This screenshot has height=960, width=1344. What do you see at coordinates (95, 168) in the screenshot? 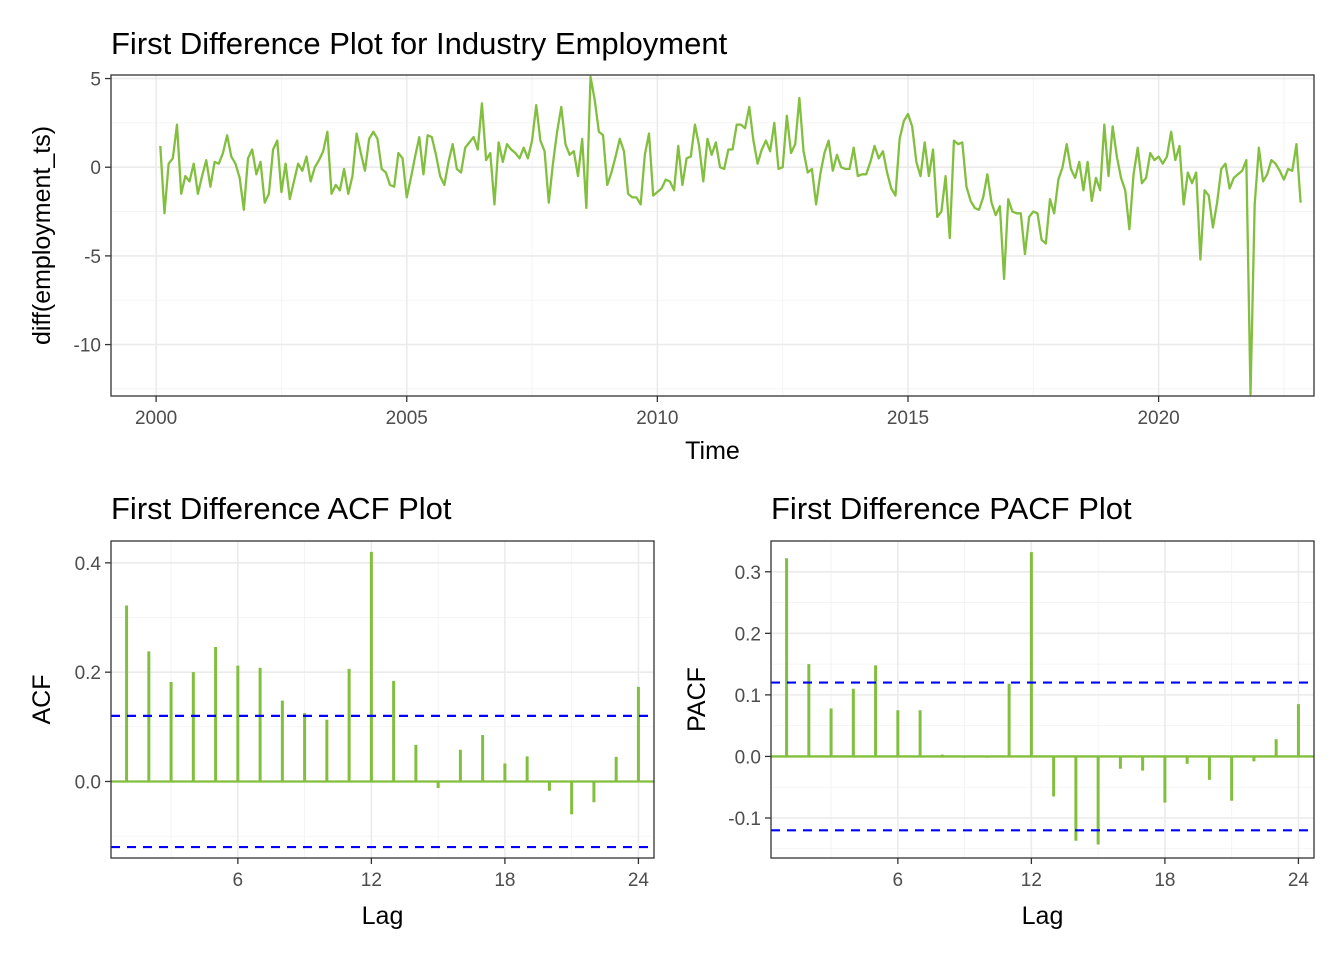
I see `y-tick-label: 0` at bounding box center [95, 168].